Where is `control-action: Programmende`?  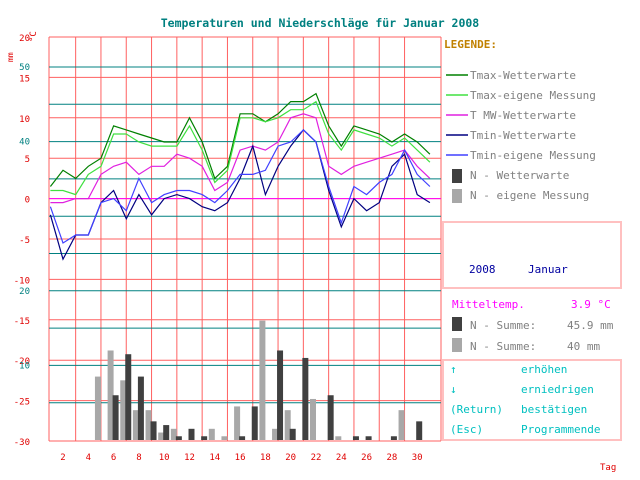 control-action: Programmende is located at coordinates (560, 429).